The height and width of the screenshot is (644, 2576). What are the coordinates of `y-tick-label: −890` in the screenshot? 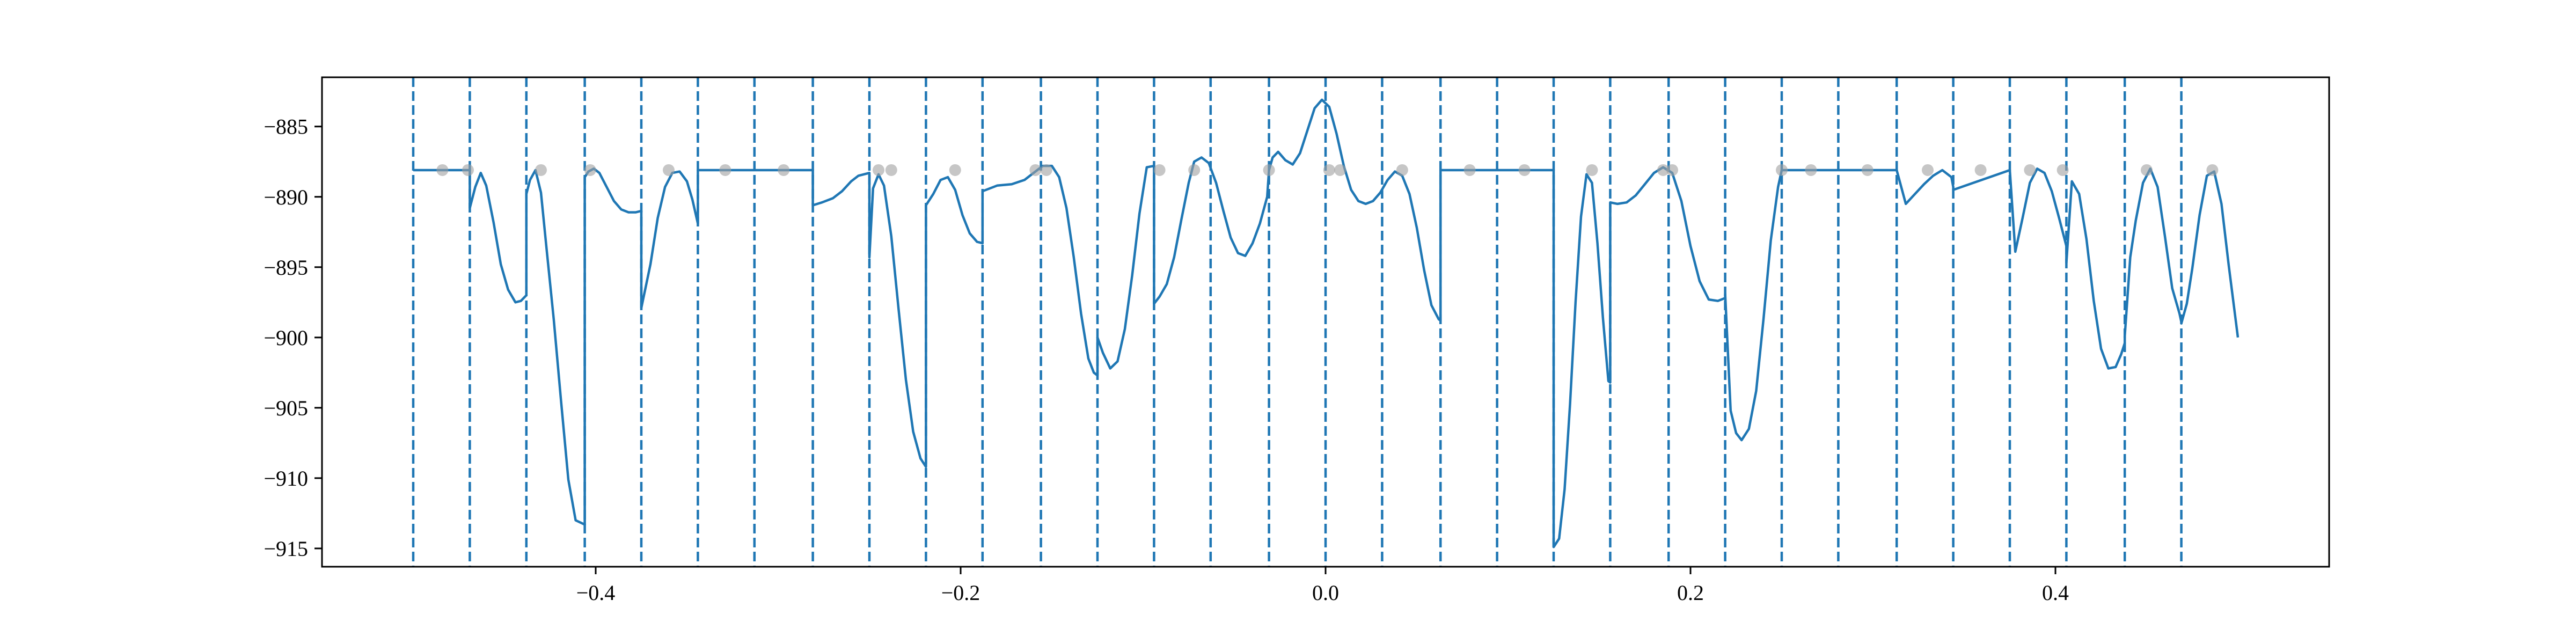 It's located at (286, 197).